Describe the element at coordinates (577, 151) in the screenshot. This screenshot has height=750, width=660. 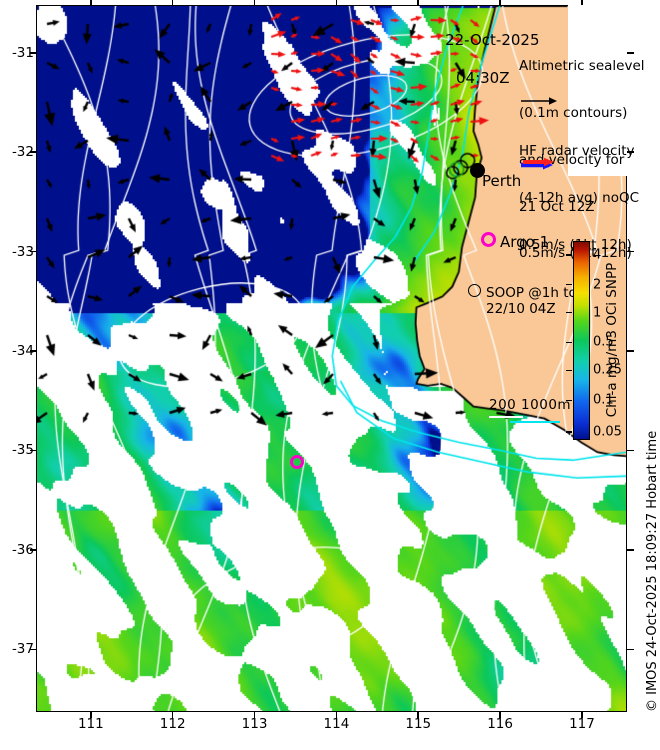
I see `legend-hf-line1: HF radar velocity` at that location.